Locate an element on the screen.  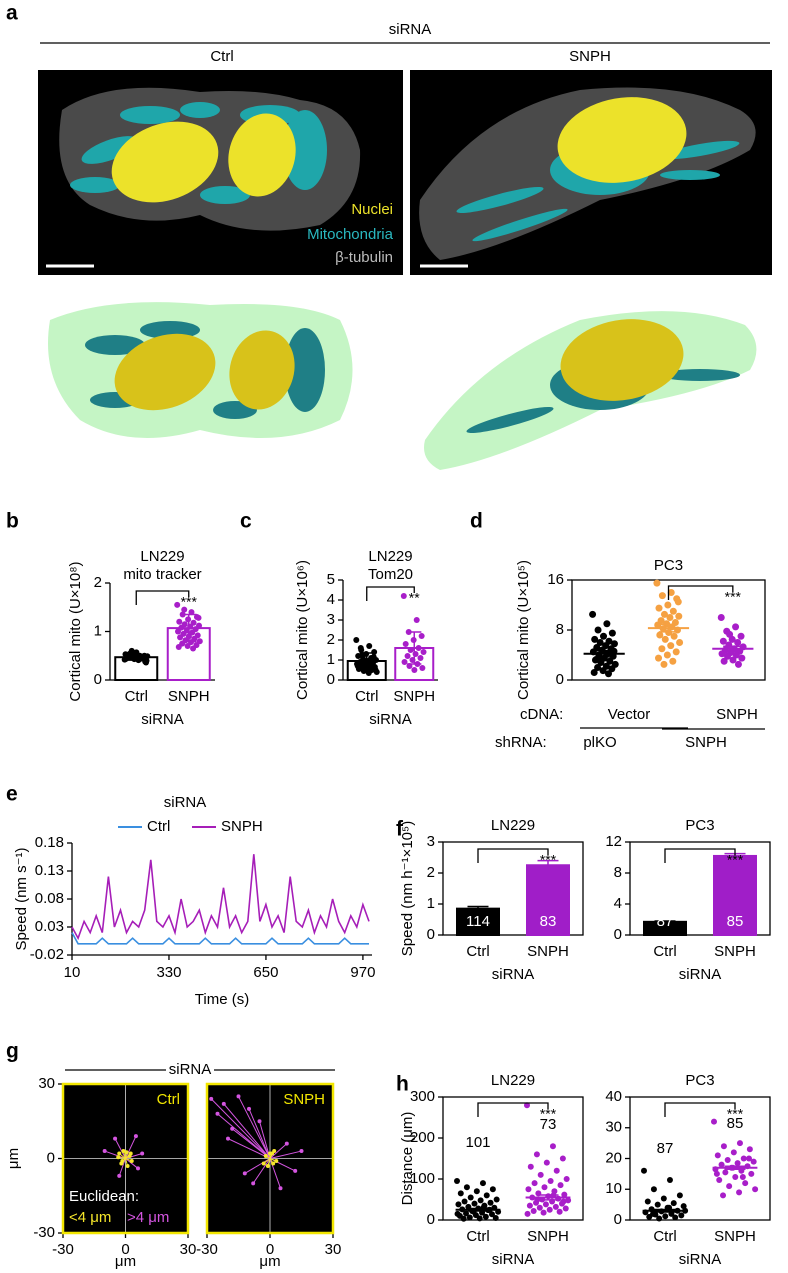
x-axis-label: μm is located at coordinates (125, 1261).